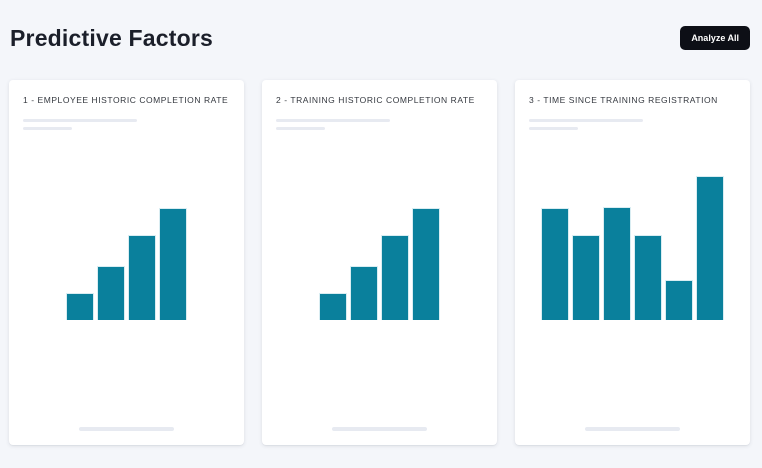  What do you see at coordinates (126, 100) in the screenshot?
I see `factor-card-title: 1 - EMPLOYEE HISTORIC COMPLETION RATE` at bounding box center [126, 100].